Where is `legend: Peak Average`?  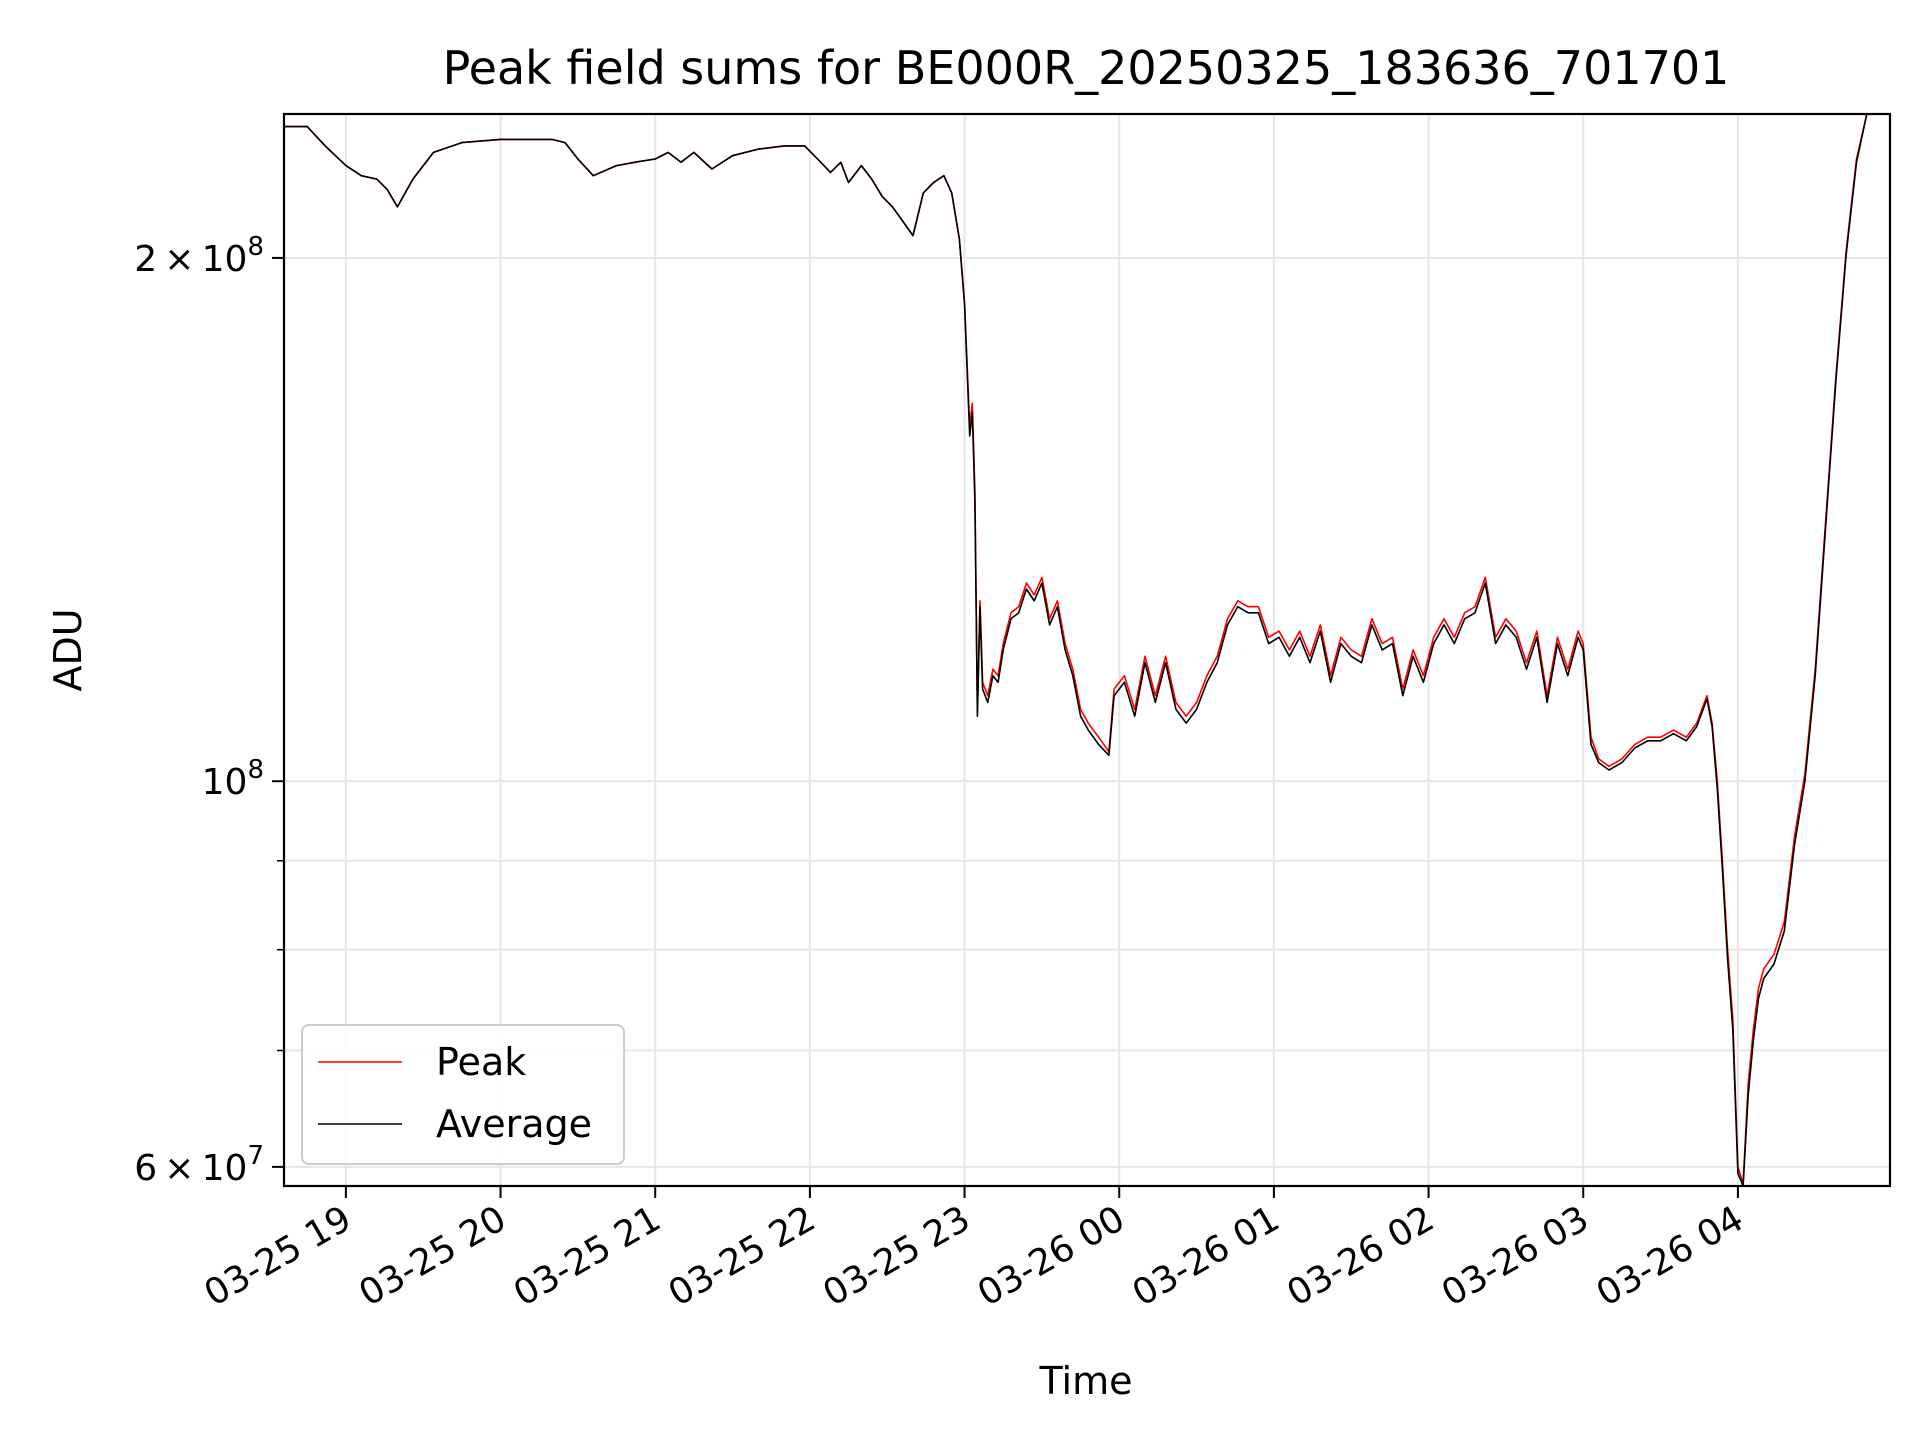
legend: Peak Average is located at coordinates (463, 1094).